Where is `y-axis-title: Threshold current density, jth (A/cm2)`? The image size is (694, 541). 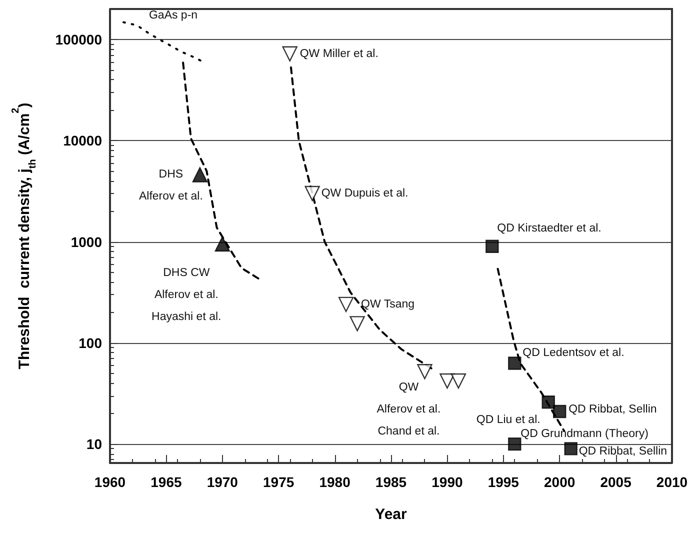
y-axis-title: Threshold current density, jth (A/cm2) is located at coordinates (24, 236).